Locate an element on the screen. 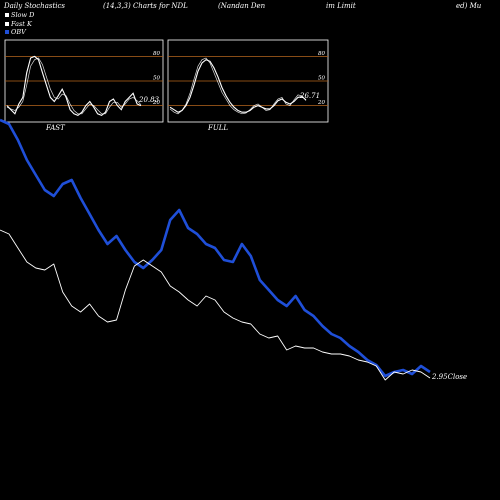 The height and width of the screenshot is (500, 500). chart-legend: Slow D Fast K OBV is located at coordinates (19, 24).